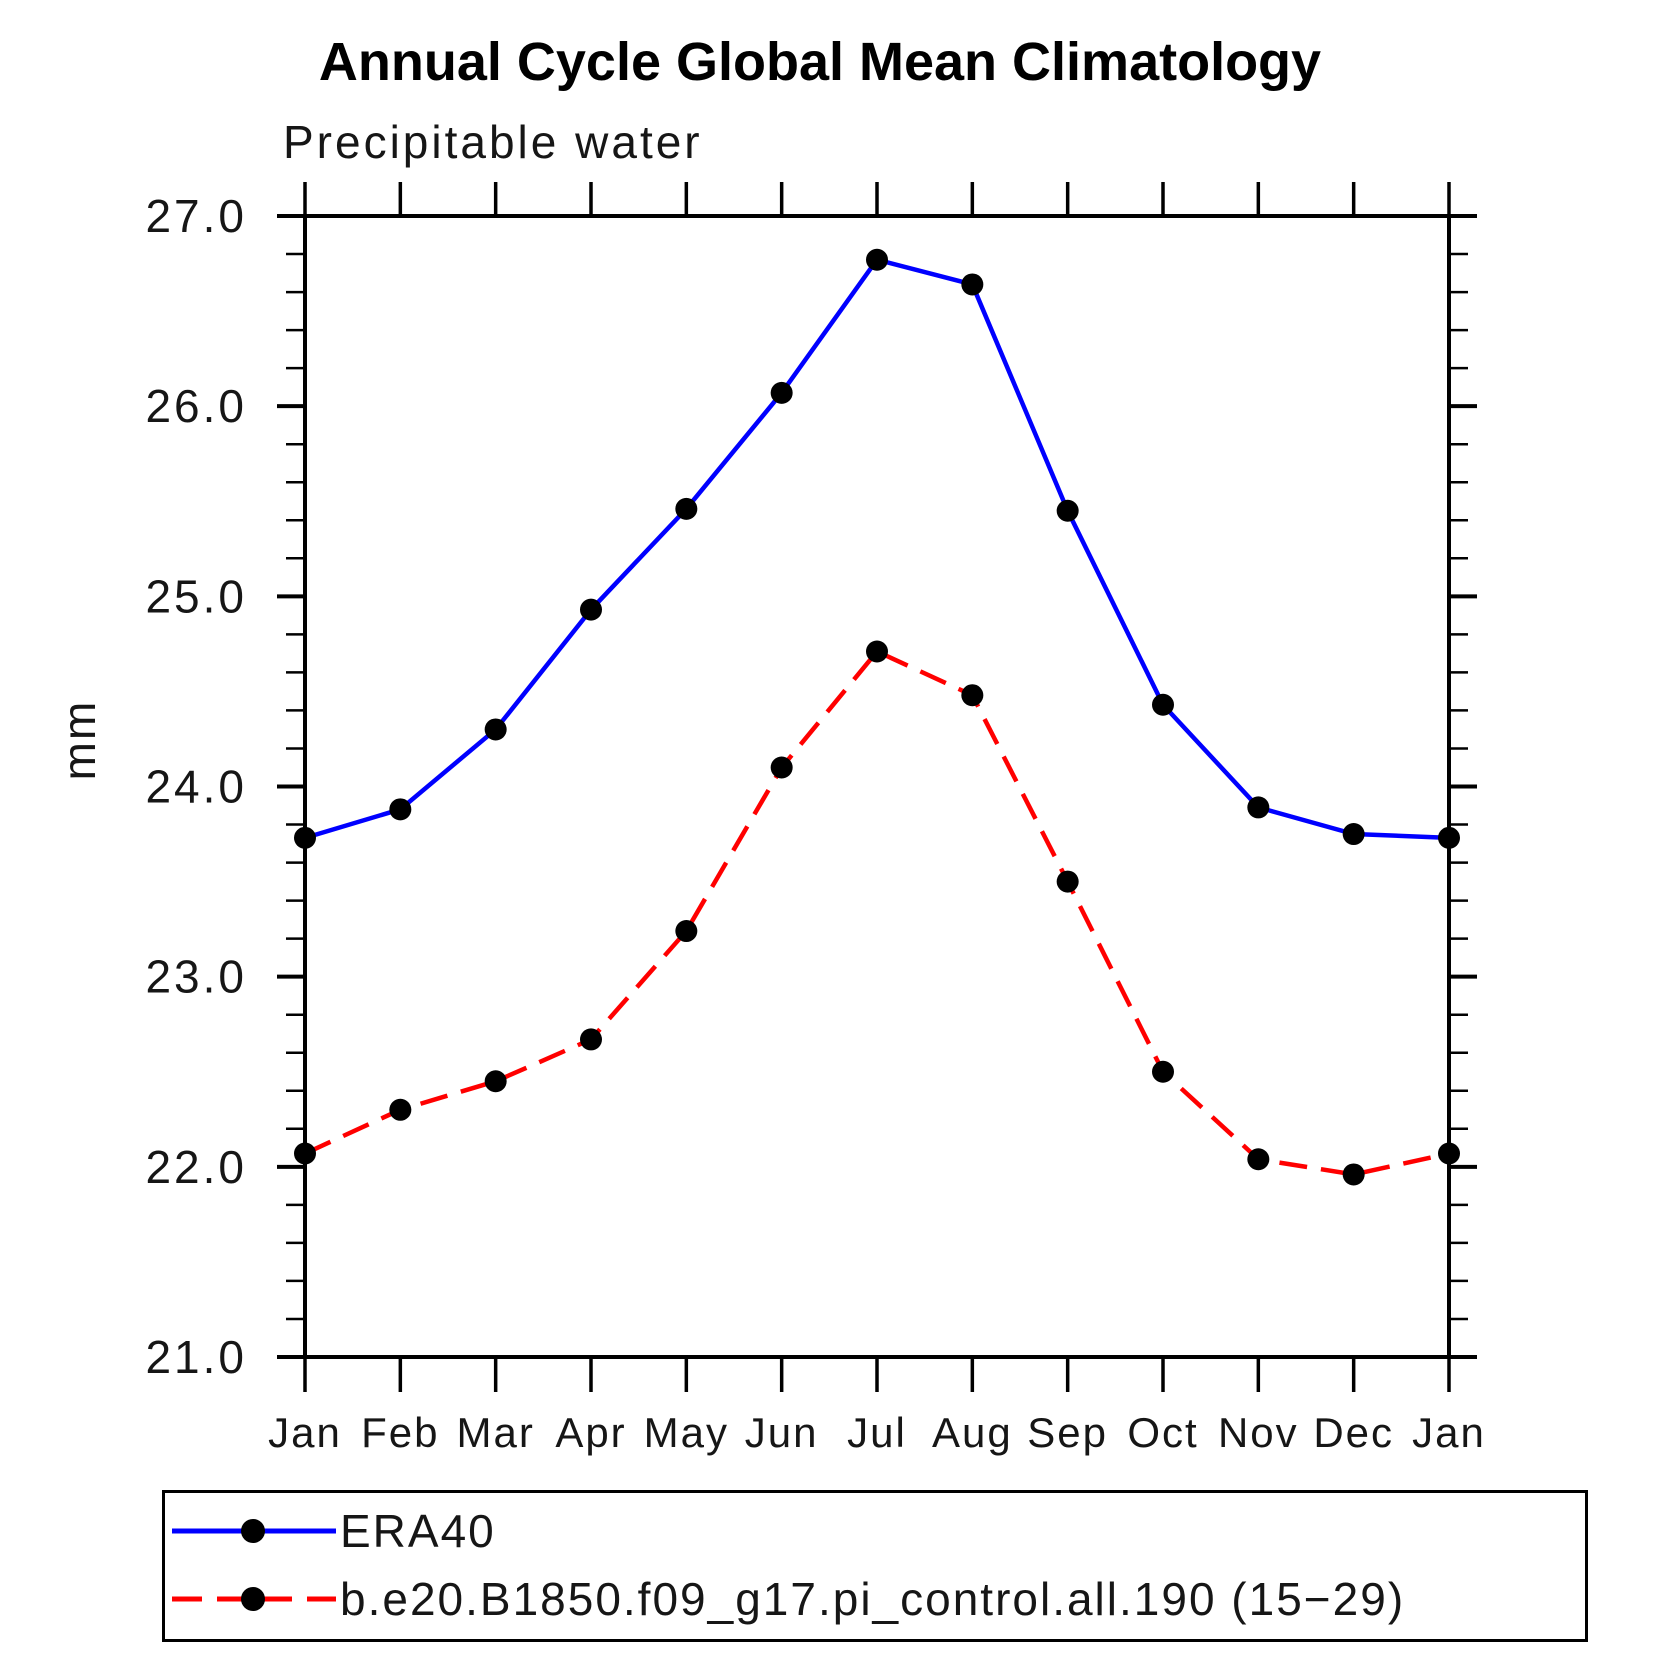  I want to click on chart-subtitle-left: Precipitable water, so click(493, 142).